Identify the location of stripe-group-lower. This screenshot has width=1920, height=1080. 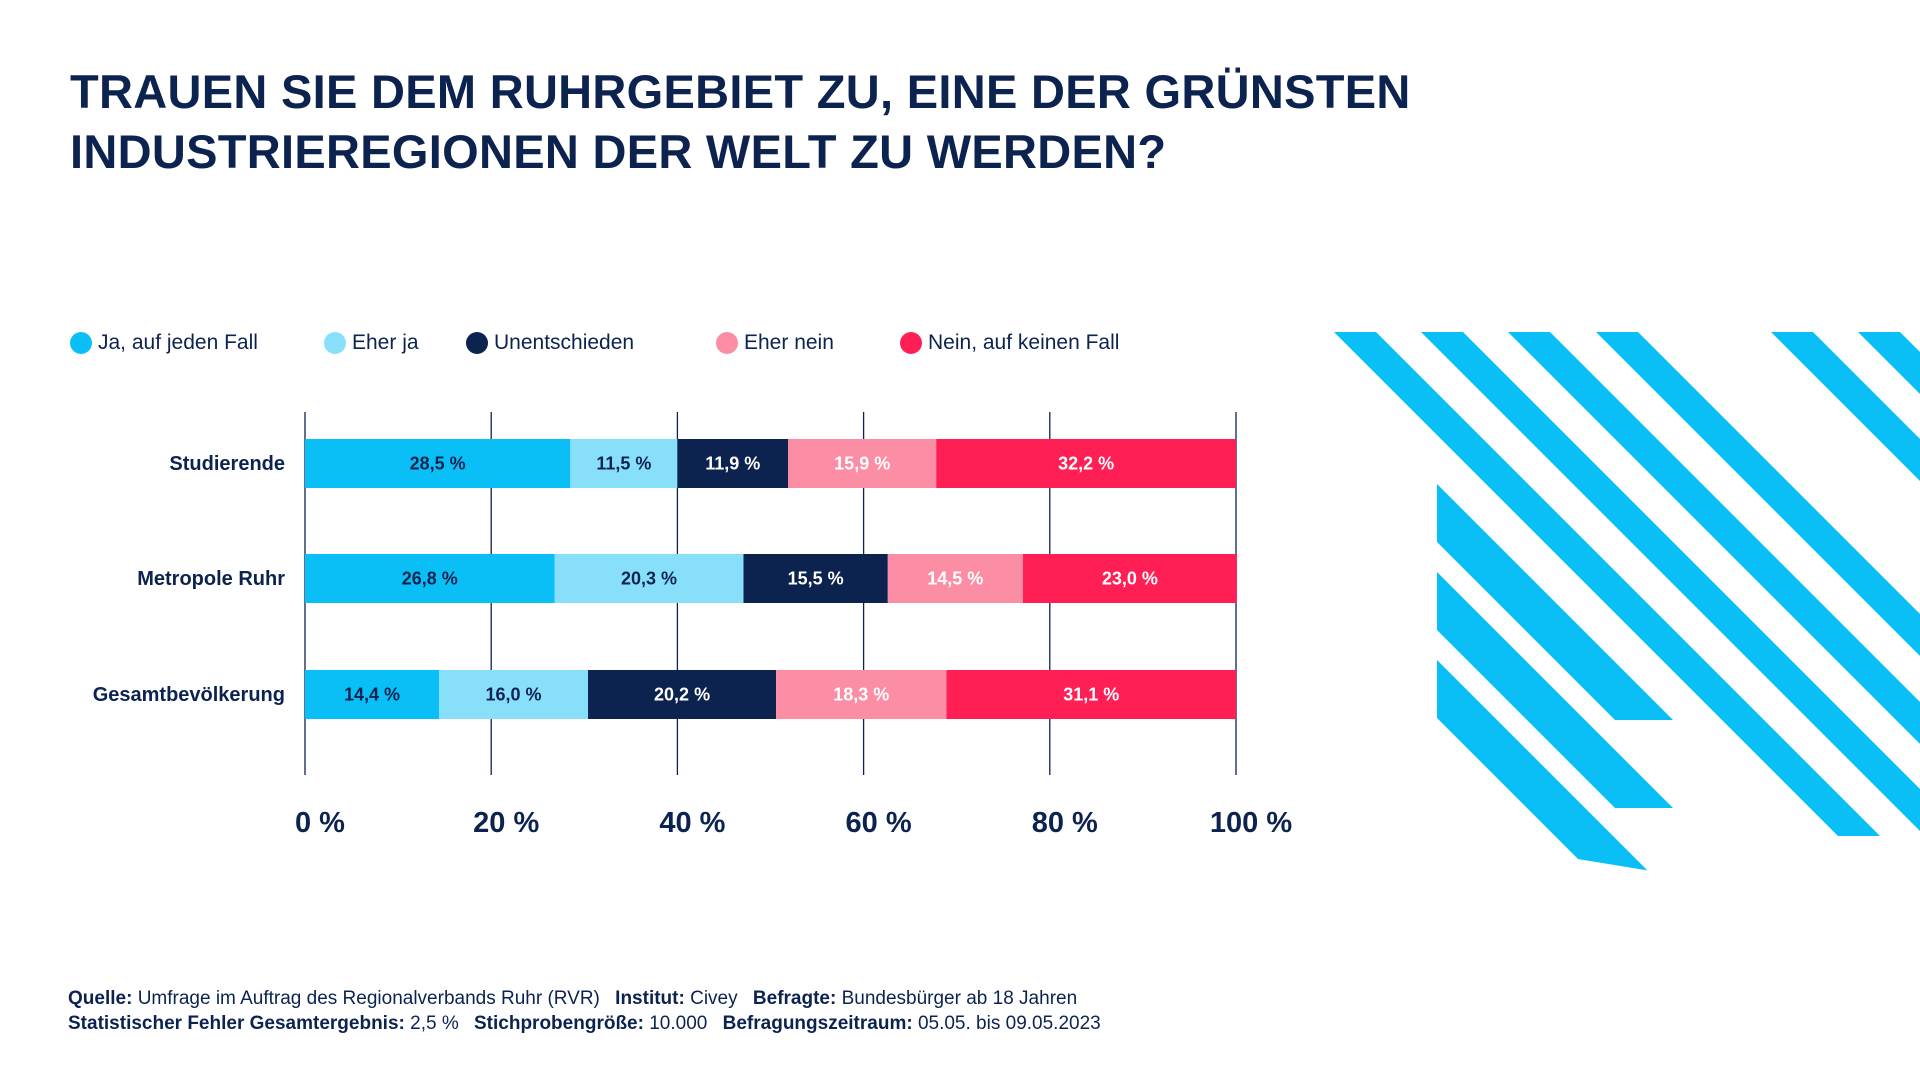
(1555, 690).